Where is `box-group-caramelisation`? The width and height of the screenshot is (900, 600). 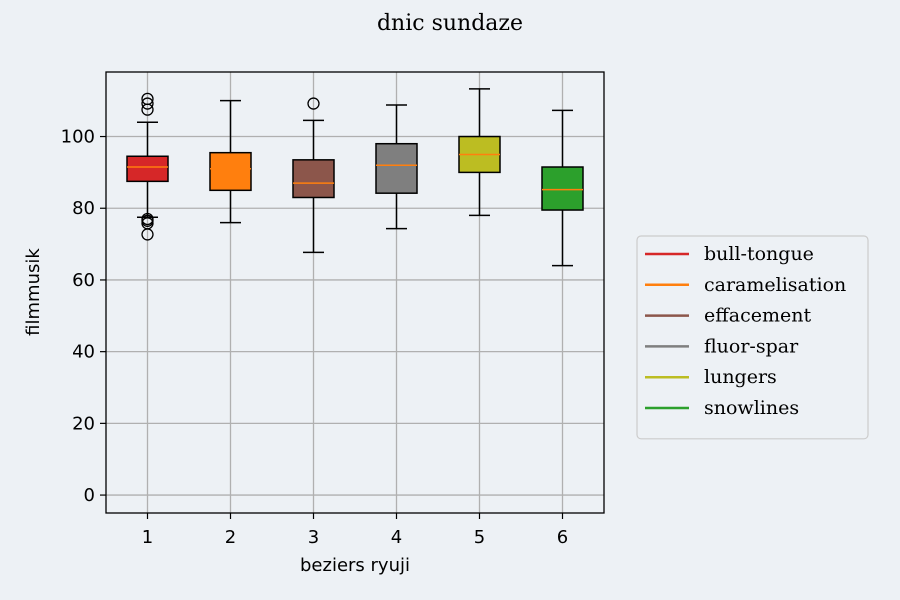 box-group-caramelisation is located at coordinates (230, 161).